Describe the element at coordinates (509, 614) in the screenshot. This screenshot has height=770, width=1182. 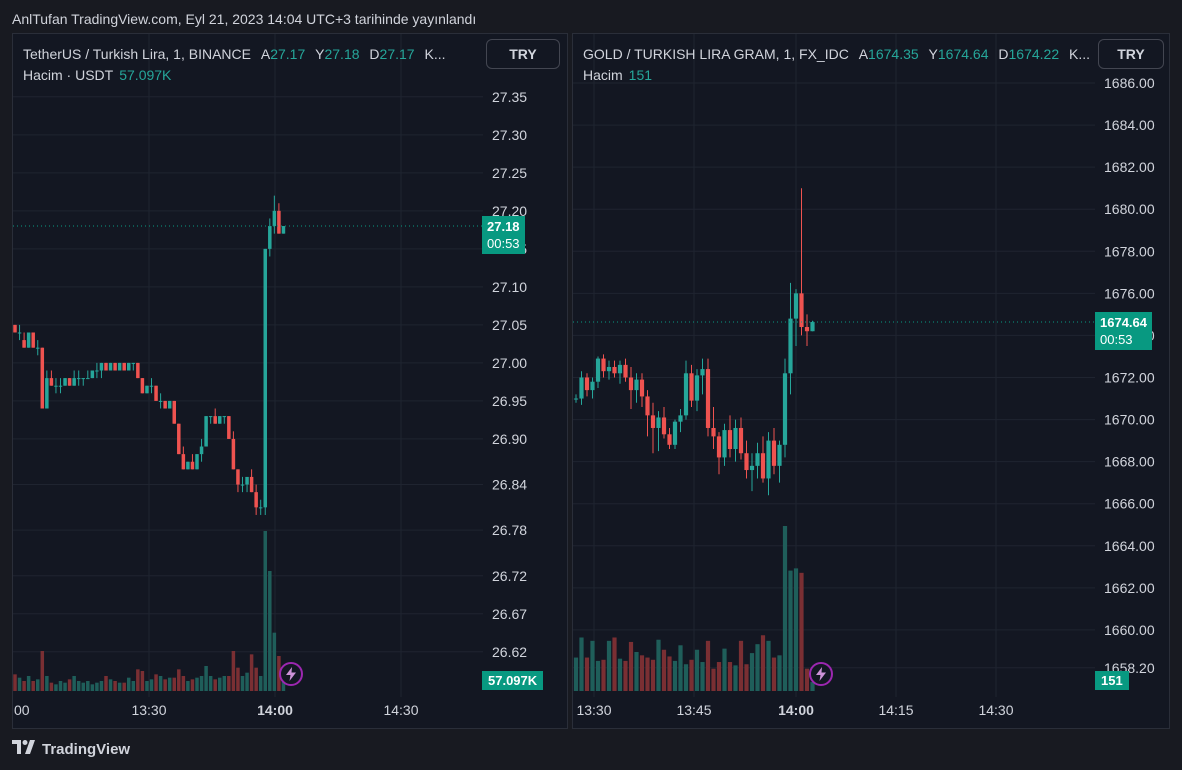
I see `y-tick-label: 26.67` at that location.